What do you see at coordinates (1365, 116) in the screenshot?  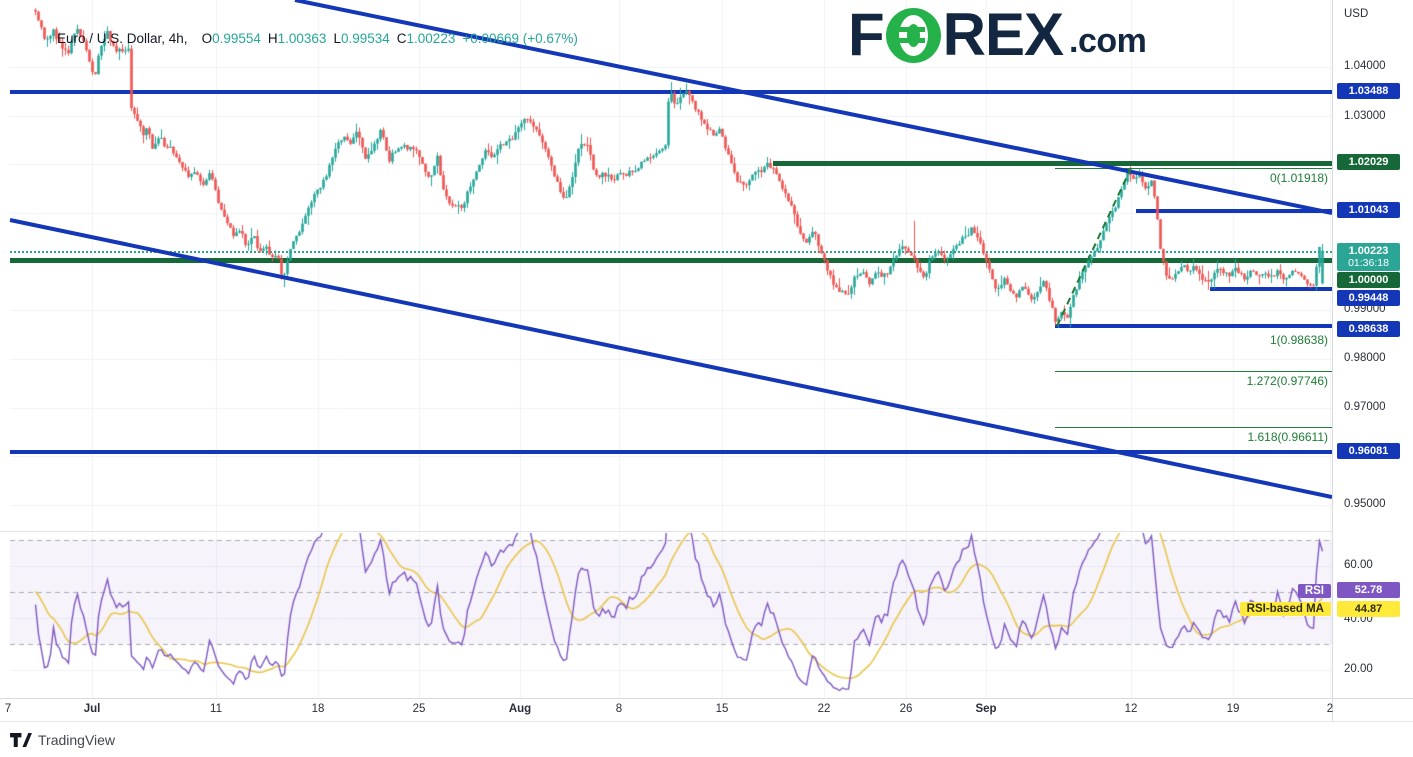 I see `axis-tick-1.03000: 1.03000` at bounding box center [1365, 116].